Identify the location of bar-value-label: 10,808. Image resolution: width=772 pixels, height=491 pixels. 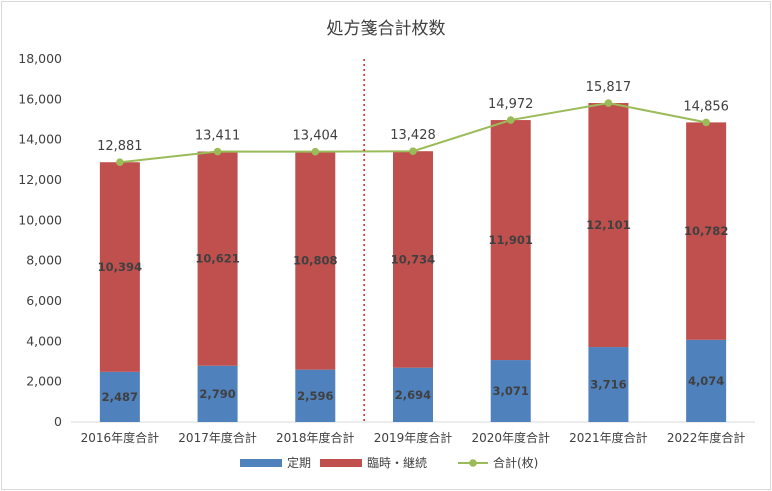
(315, 261).